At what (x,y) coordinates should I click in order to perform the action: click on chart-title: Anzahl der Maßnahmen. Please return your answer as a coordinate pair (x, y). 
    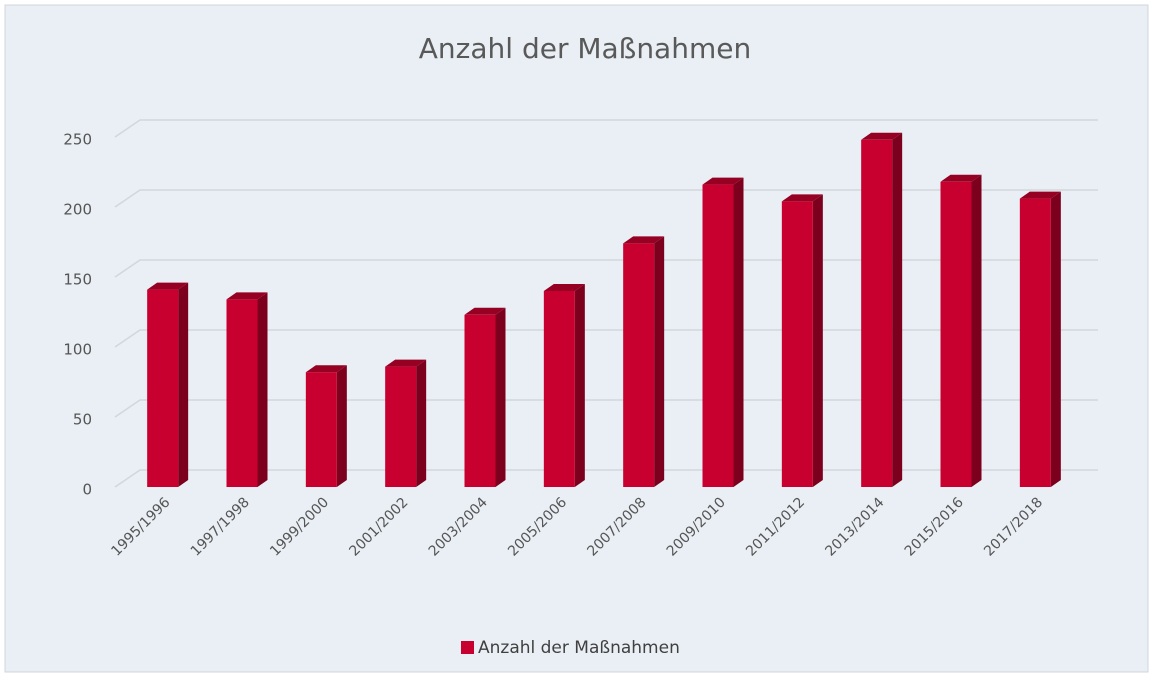
    Looking at the image, I should click on (585, 48).